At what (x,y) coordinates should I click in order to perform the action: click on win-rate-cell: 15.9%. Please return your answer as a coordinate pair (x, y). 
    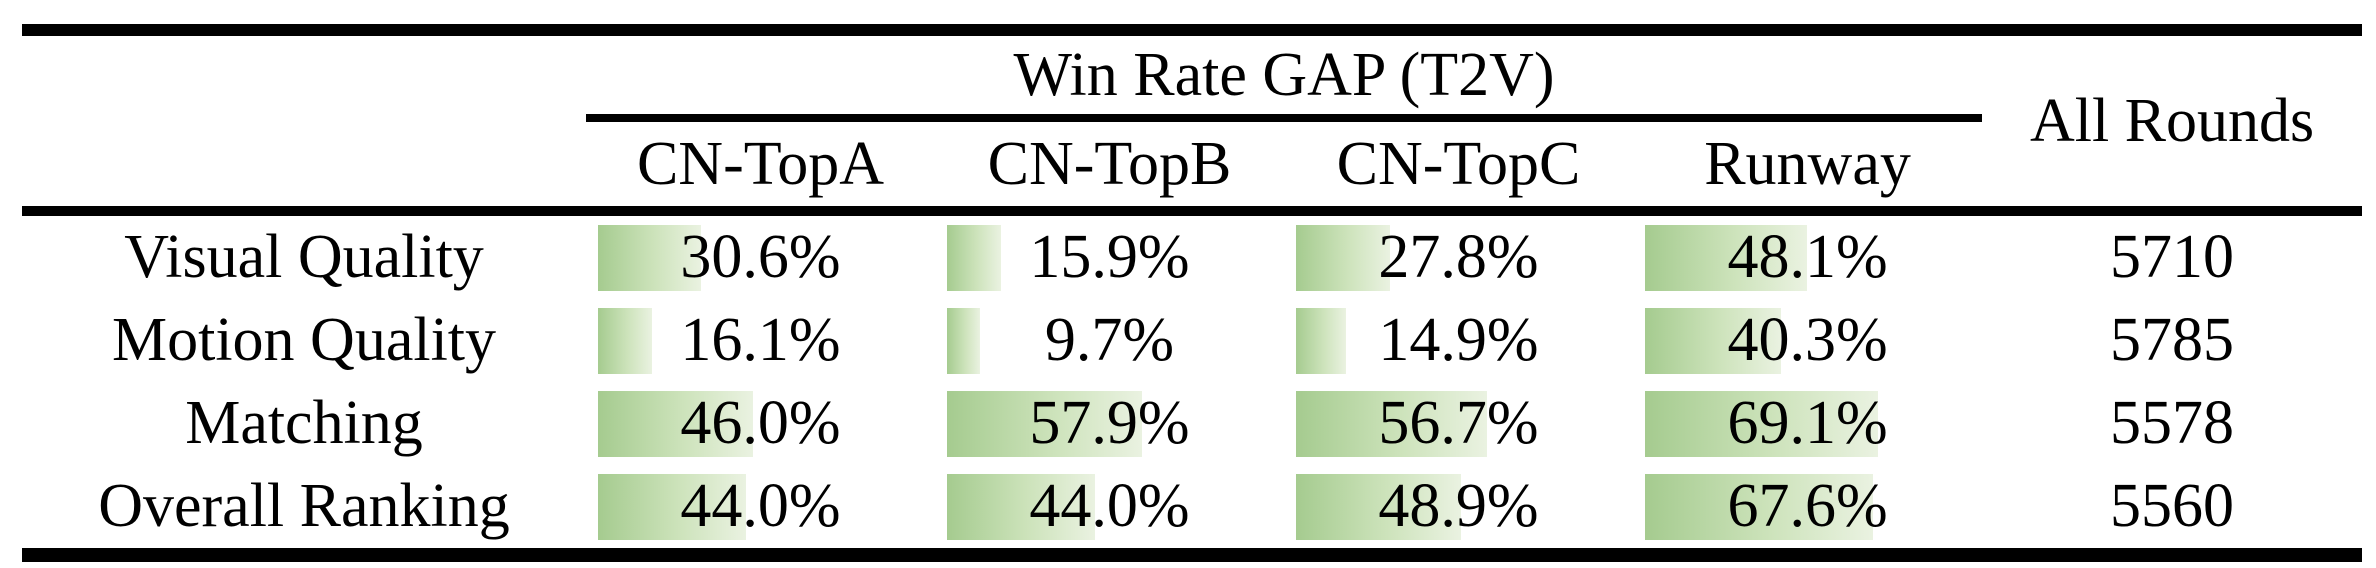
    Looking at the image, I should click on (1109, 255).